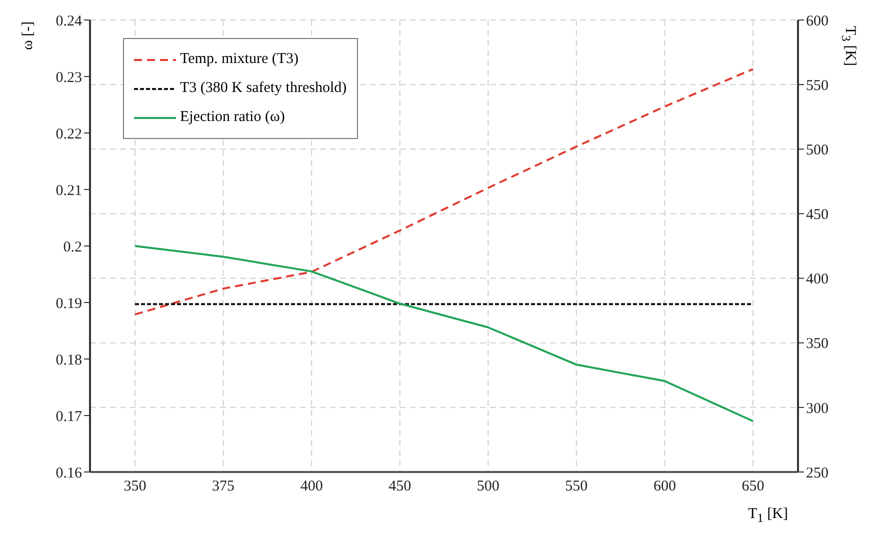 The width and height of the screenshot is (881, 544). I want to click on y-tick-label: 0.17, so click(69, 416).